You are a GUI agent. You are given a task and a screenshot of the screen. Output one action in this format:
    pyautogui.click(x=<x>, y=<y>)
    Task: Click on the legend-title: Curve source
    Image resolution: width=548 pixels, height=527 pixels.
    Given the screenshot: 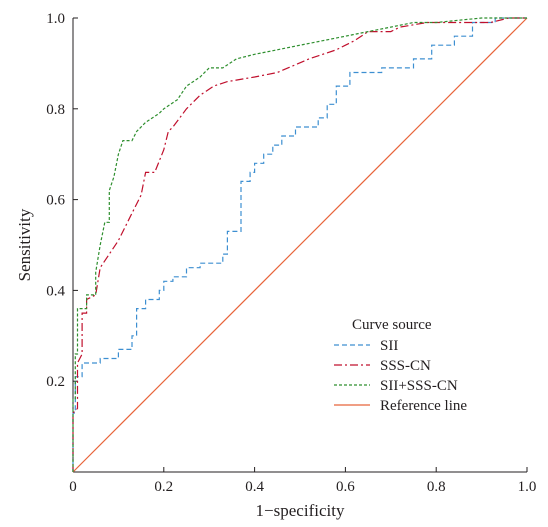 What is the action you would take?
    pyautogui.click(x=392, y=325)
    